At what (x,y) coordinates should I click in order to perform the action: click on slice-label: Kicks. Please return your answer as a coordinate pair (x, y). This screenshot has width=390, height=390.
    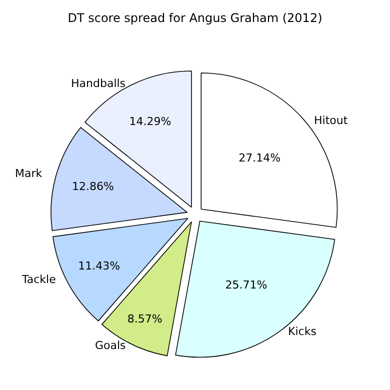
    Looking at the image, I should click on (302, 331).